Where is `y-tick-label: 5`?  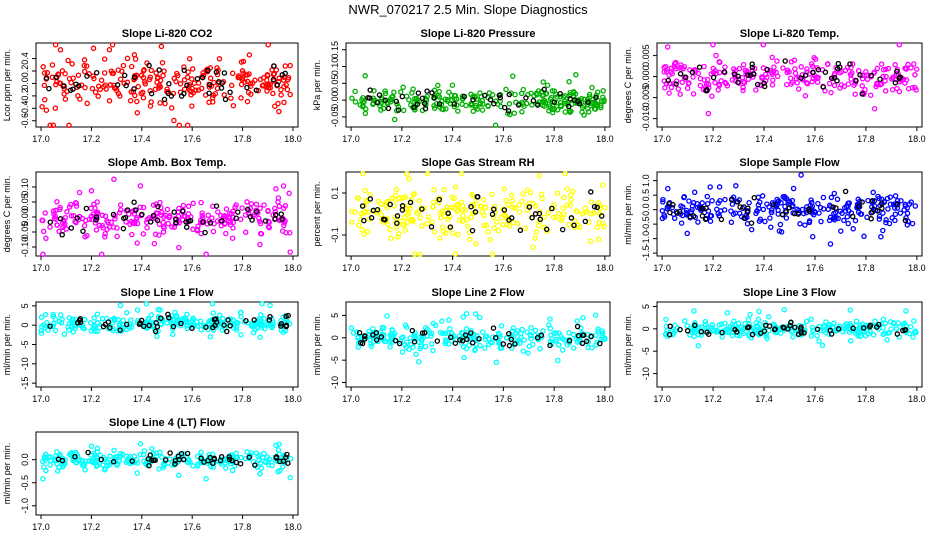
y-tick-label: 5 is located at coordinates (25, 305).